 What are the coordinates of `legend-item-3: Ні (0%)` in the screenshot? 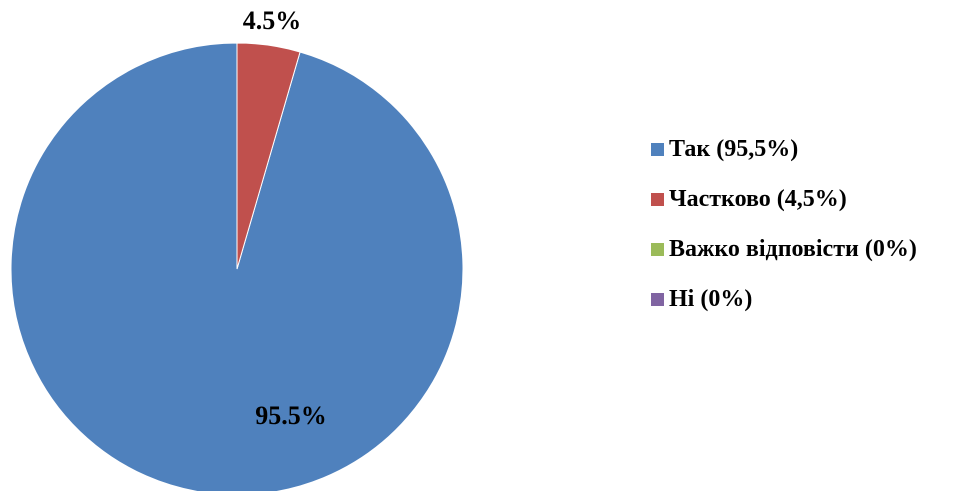 It's located at (784, 299).